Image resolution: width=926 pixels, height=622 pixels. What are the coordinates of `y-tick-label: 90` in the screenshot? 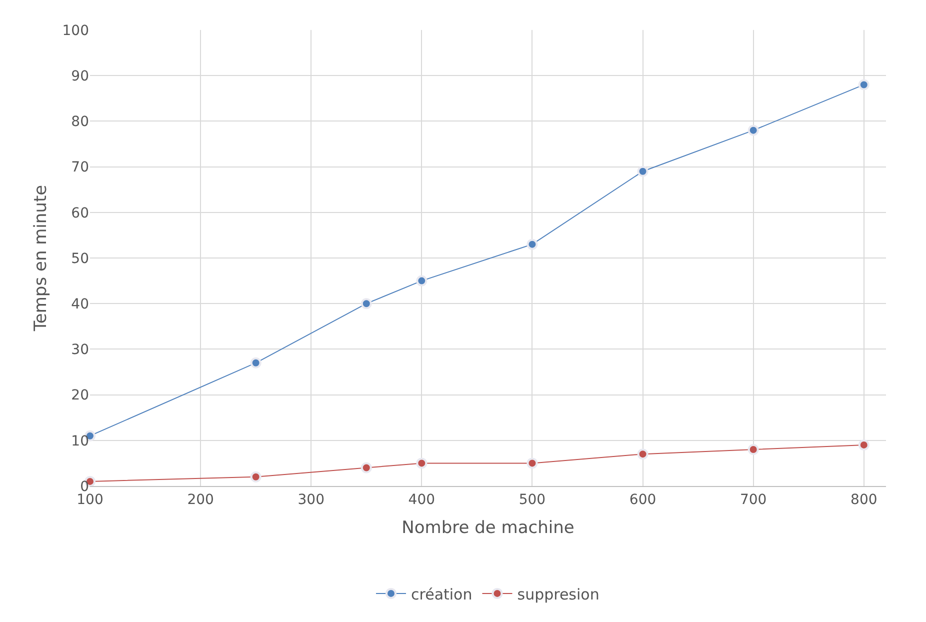 It's located at (80, 76).